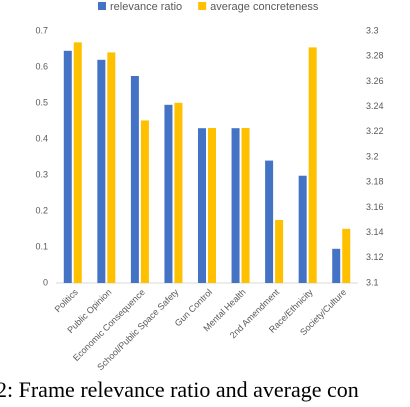 Image resolution: width=410 pixels, height=407 pixels. Describe the element at coordinates (375, 182) in the screenshot. I see `y2-tick-label: 3.18` at that location.